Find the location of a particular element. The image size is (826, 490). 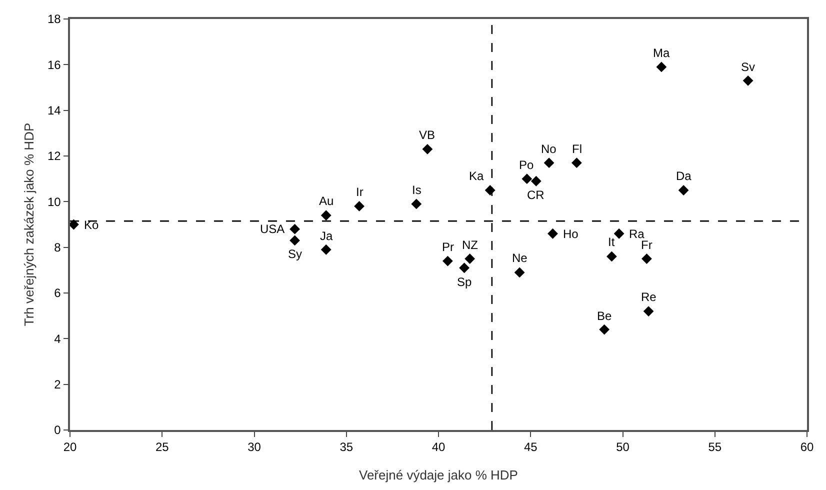

annotation: Fr is located at coordinates (646, 245).